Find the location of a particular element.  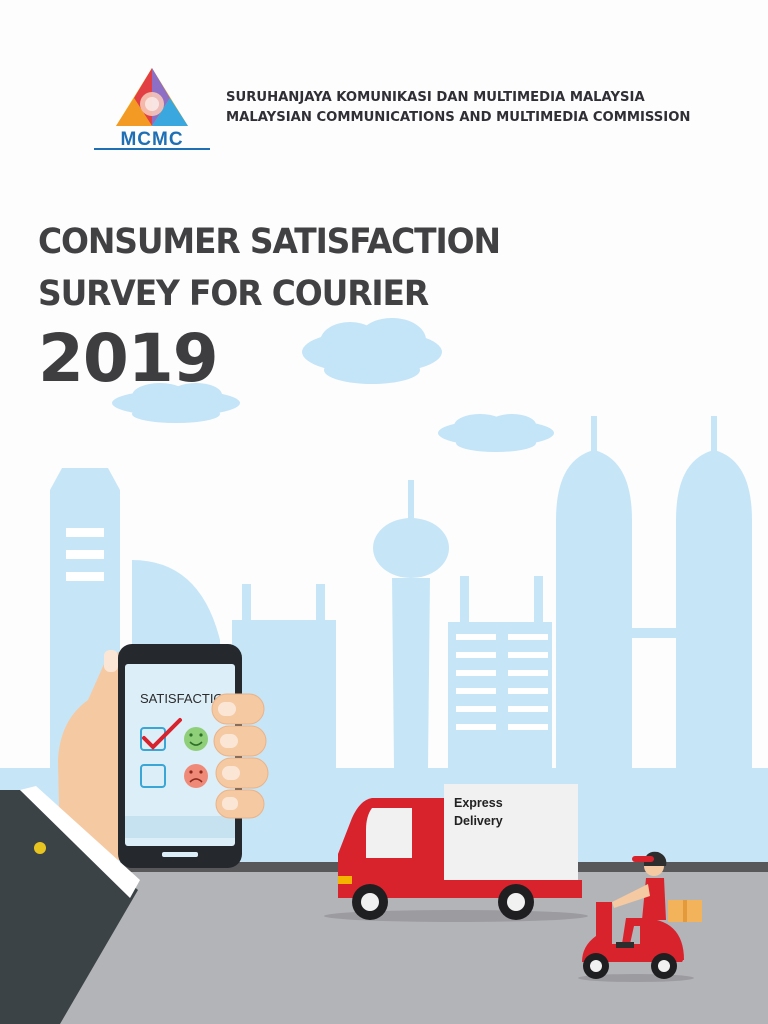

van-label-line1: Express is located at coordinates (478, 803).